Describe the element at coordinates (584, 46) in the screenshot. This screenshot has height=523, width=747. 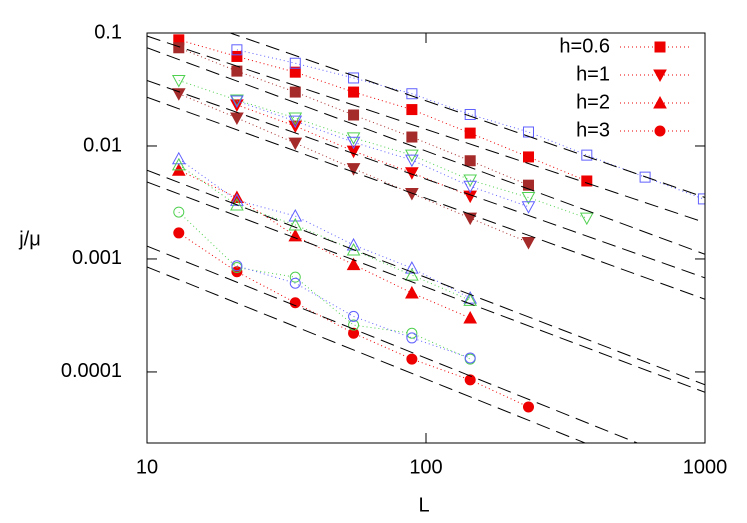
I see `legend-label: h=0.6` at that location.